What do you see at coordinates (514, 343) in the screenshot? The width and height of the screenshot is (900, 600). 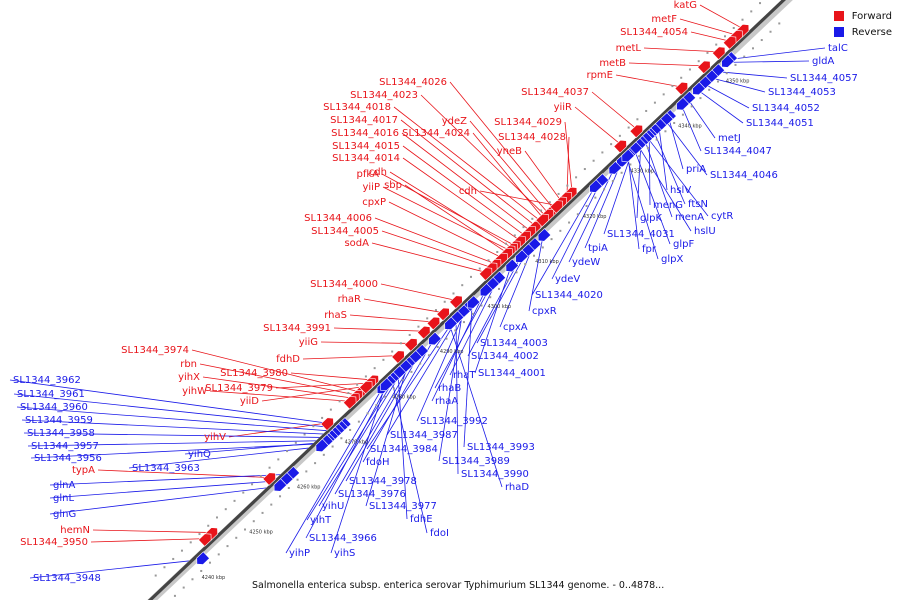 I see `reverse-gene-label: SL1344_4003` at bounding box center [514, 343].